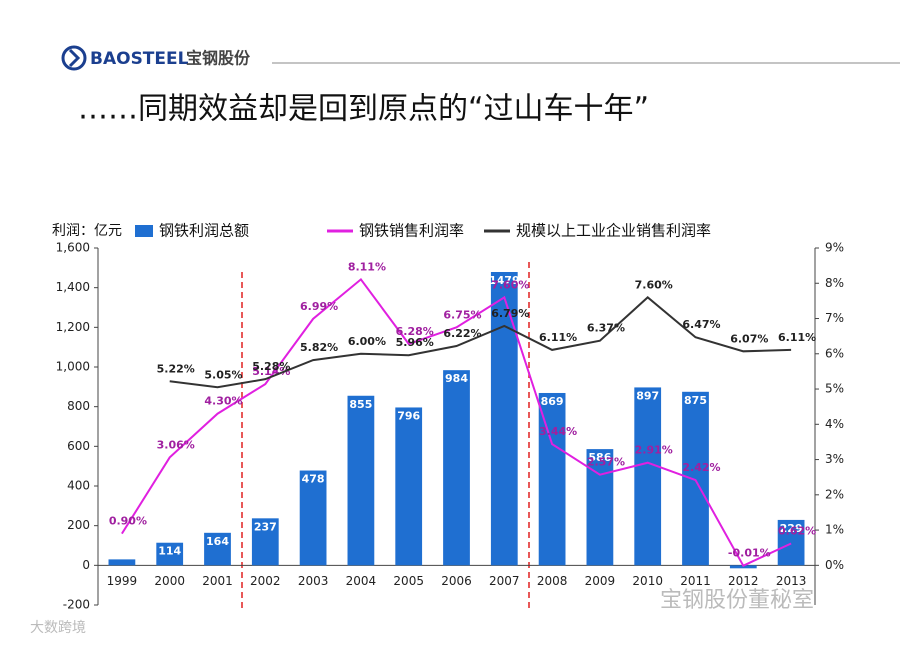 The height and width of the screenshot is (645, 900). Describe the element at coordinates (504, 581) in the screenshot. I see `x-tick-label: 2007` at that location.